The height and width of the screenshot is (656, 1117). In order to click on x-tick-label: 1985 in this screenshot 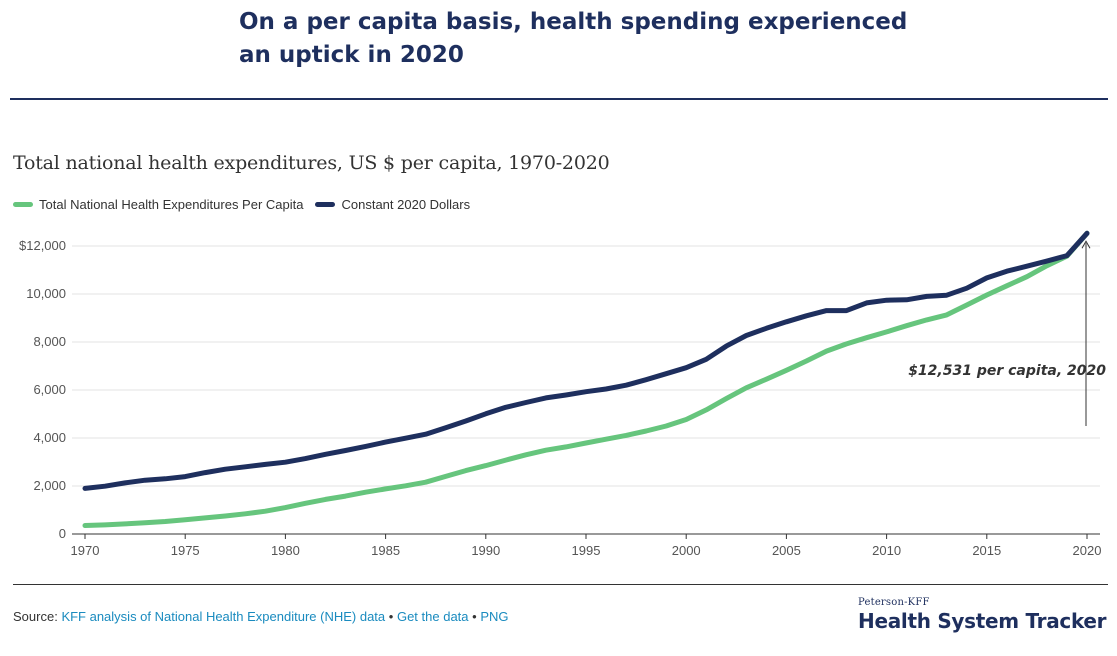, I will do `click(385, 550)`.